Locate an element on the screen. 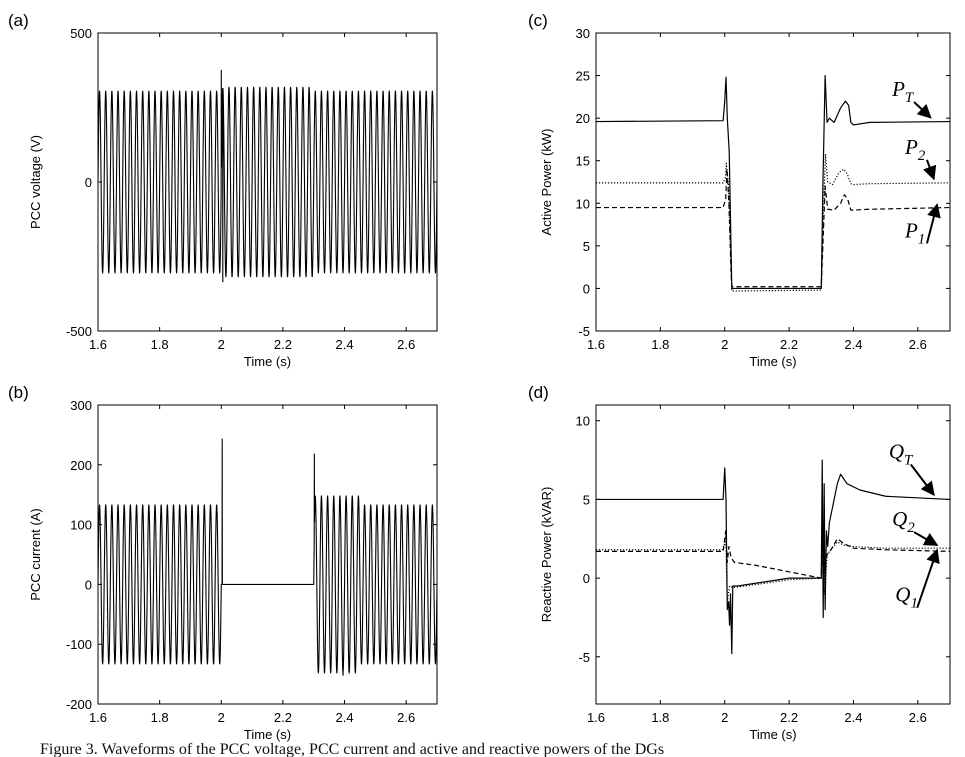 Image resolution: width=965 pixels, height=757 pixels. y-tick-label: 200 is located at coordinates (81, 465).